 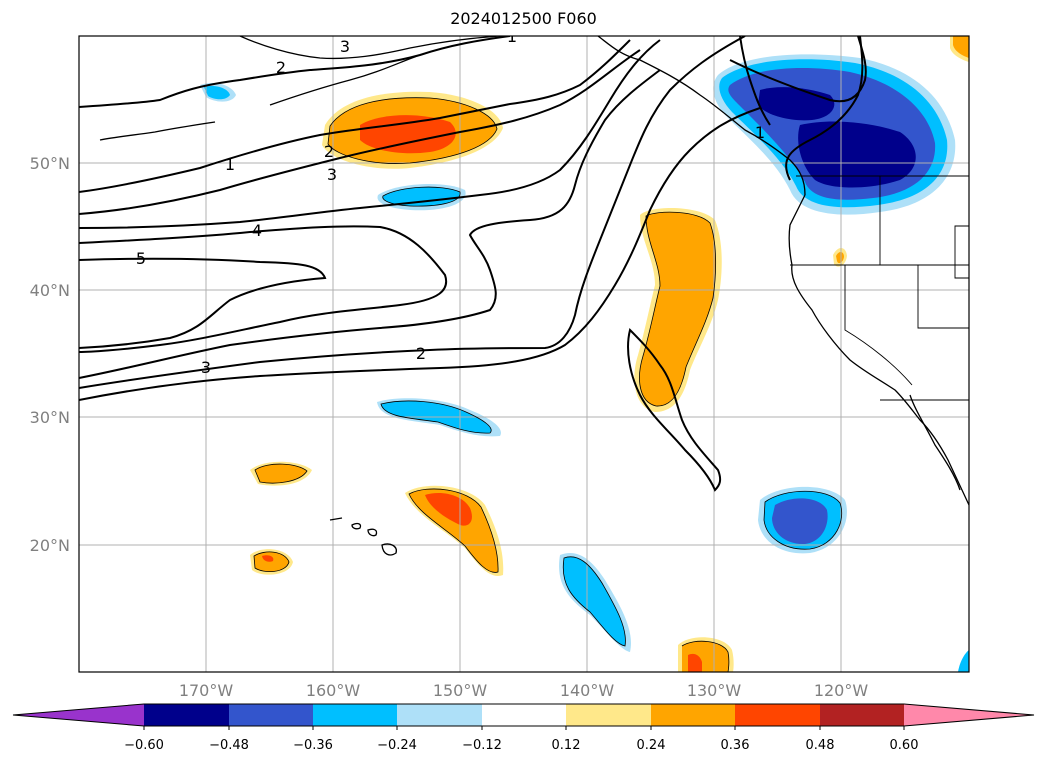 I want to click on lat-label: 20°N, so click(x=50, y=545).